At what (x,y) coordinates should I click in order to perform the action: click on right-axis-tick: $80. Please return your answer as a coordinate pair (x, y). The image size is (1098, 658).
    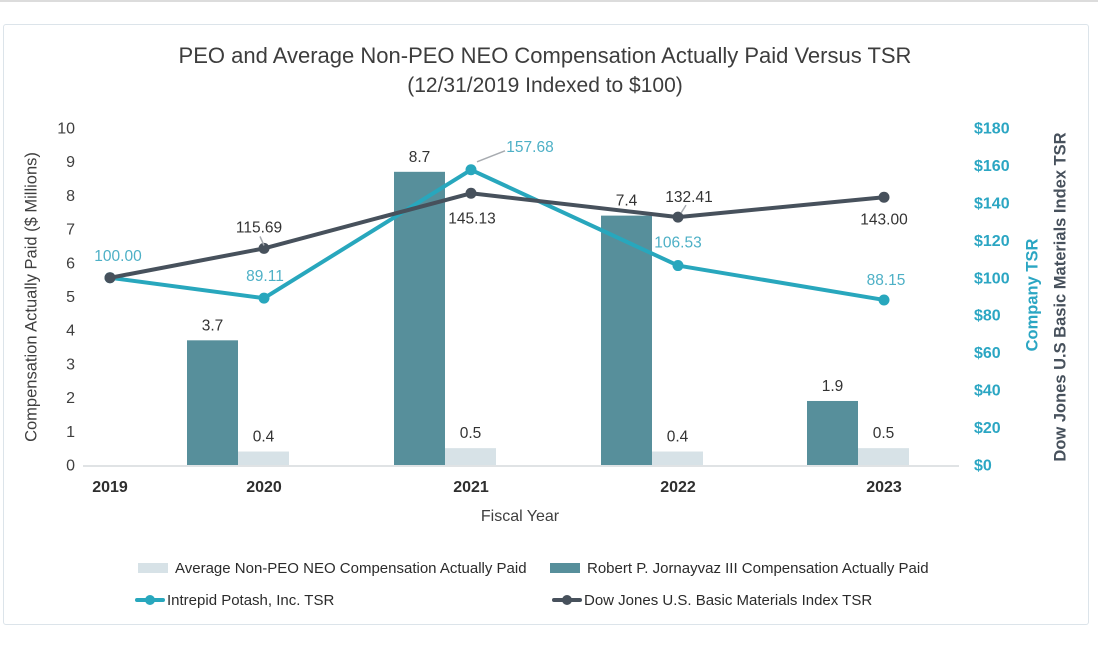
    Looking at the image, I should click on (987, 316).